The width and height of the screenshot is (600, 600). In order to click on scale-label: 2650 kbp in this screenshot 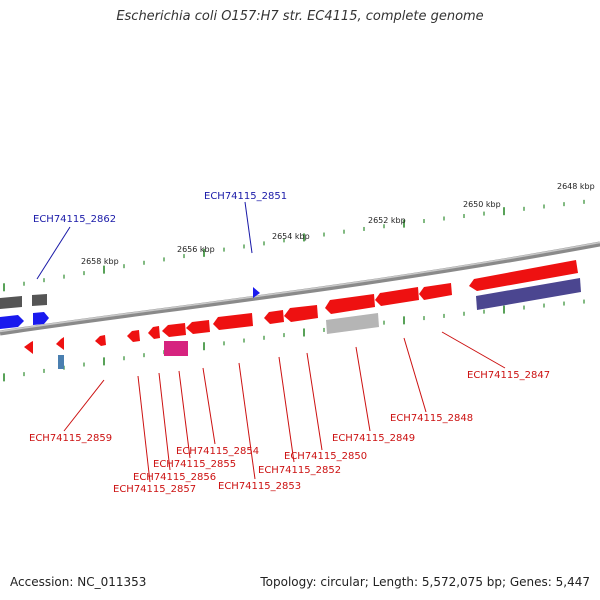, I will do `click(482, 204)`.